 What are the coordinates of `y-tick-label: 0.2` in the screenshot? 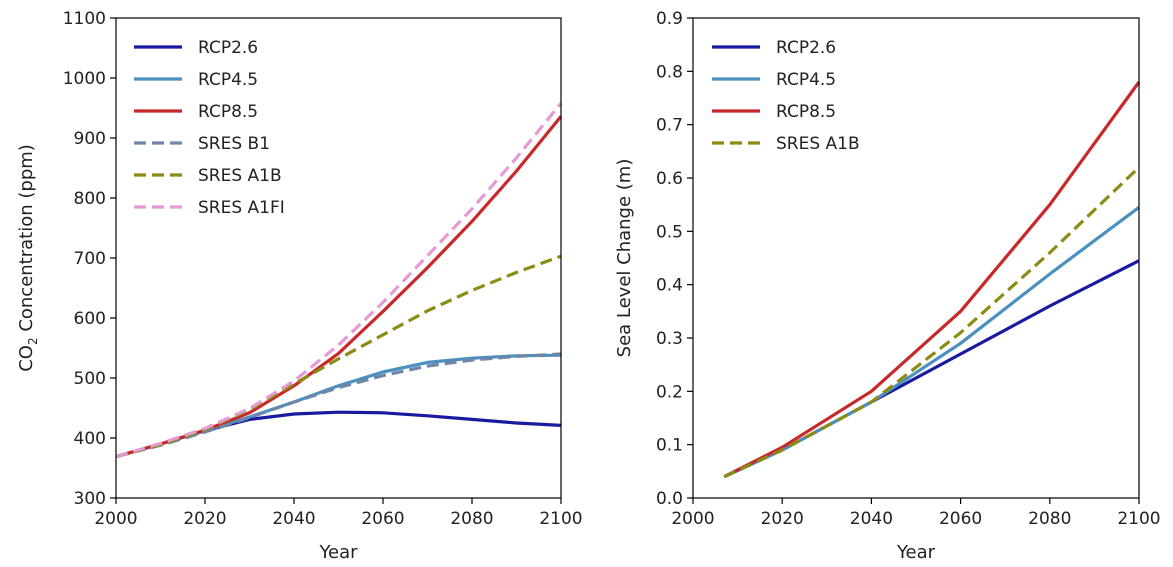 It's located at (669, 392).